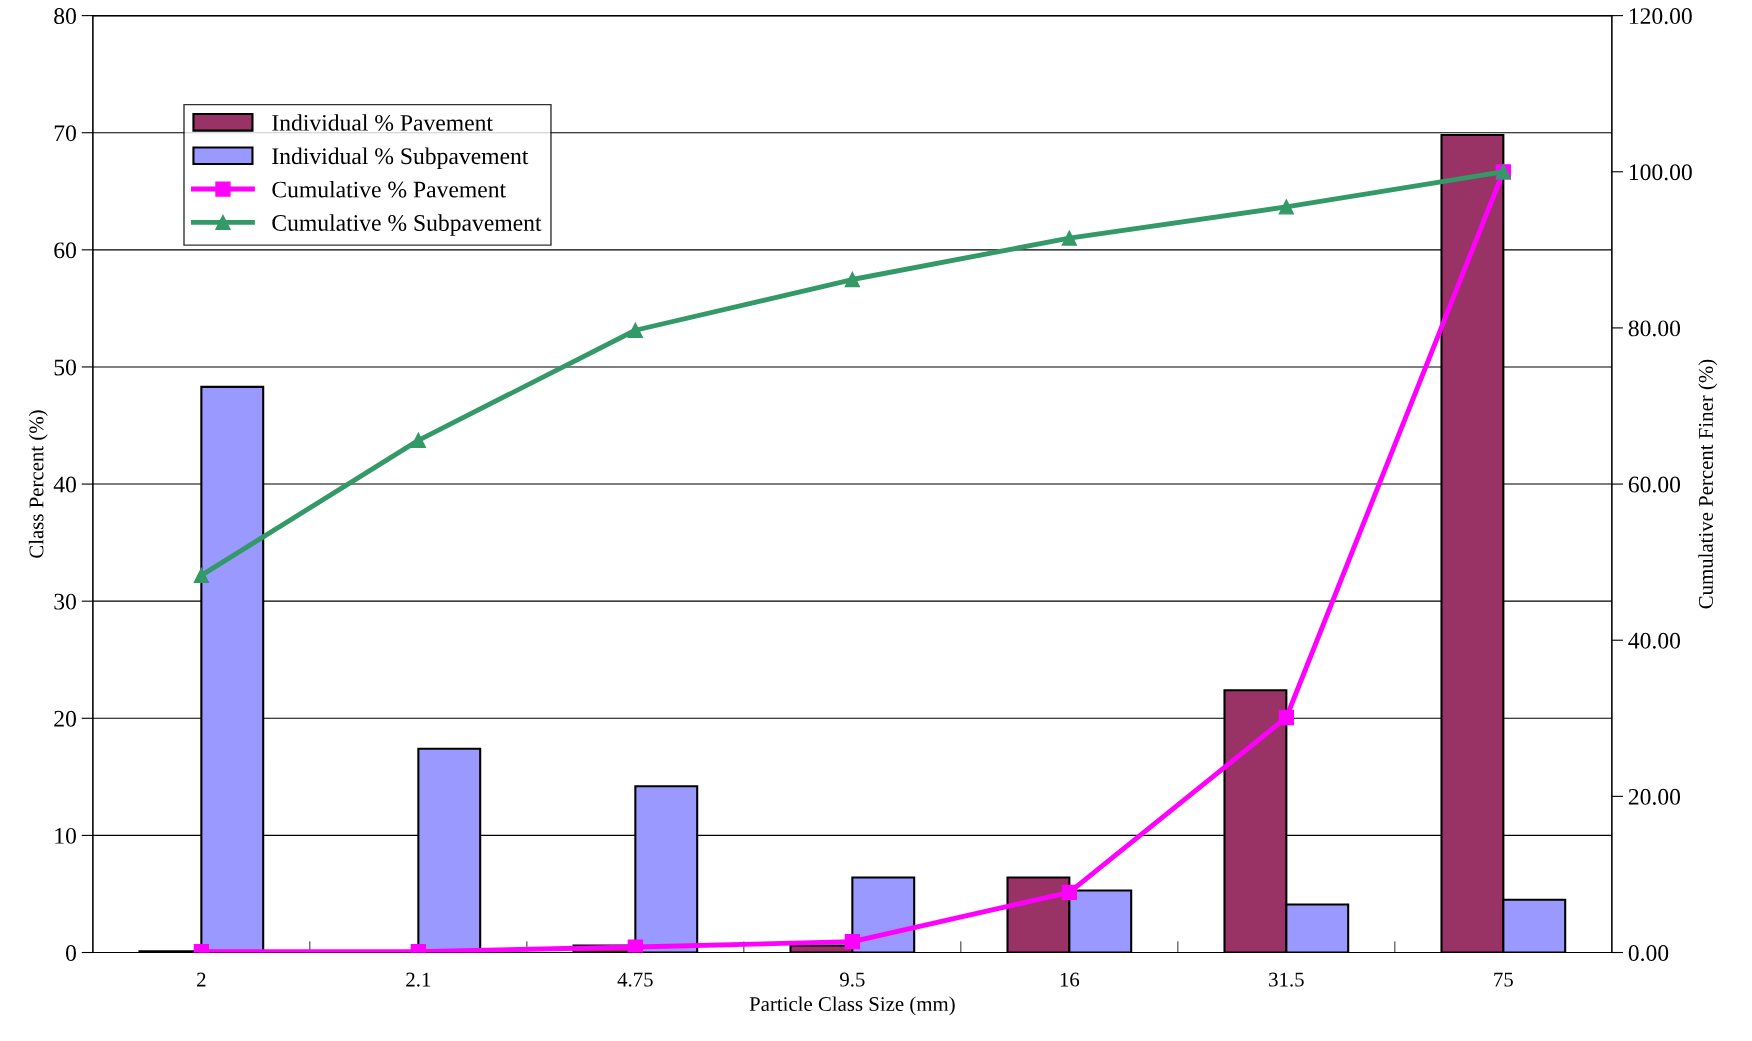 This screenshot has width=1752, height=1041. I want to click on y-tick-label: 0, so click(70, 953).